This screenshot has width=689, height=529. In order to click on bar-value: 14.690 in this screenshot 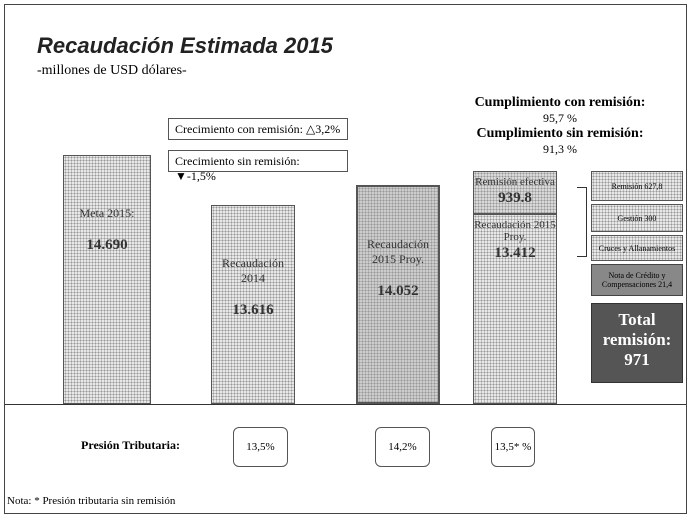, I will do `click(107, 245)`.